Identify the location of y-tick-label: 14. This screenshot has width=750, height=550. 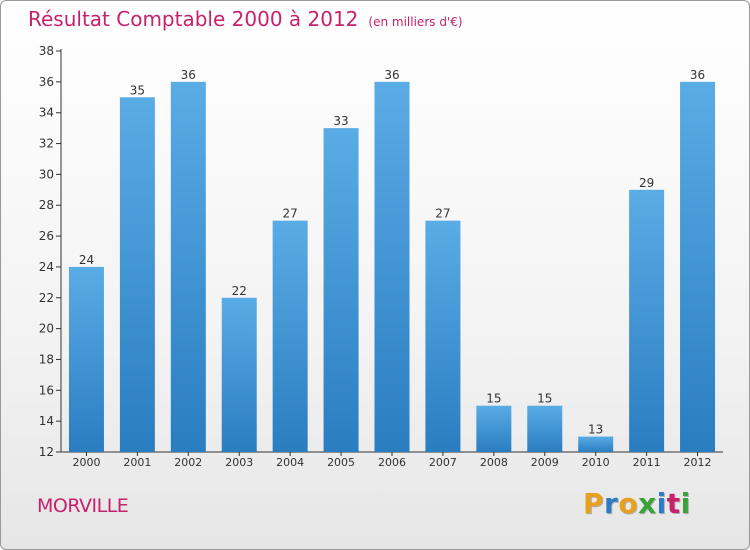
(46, 421).